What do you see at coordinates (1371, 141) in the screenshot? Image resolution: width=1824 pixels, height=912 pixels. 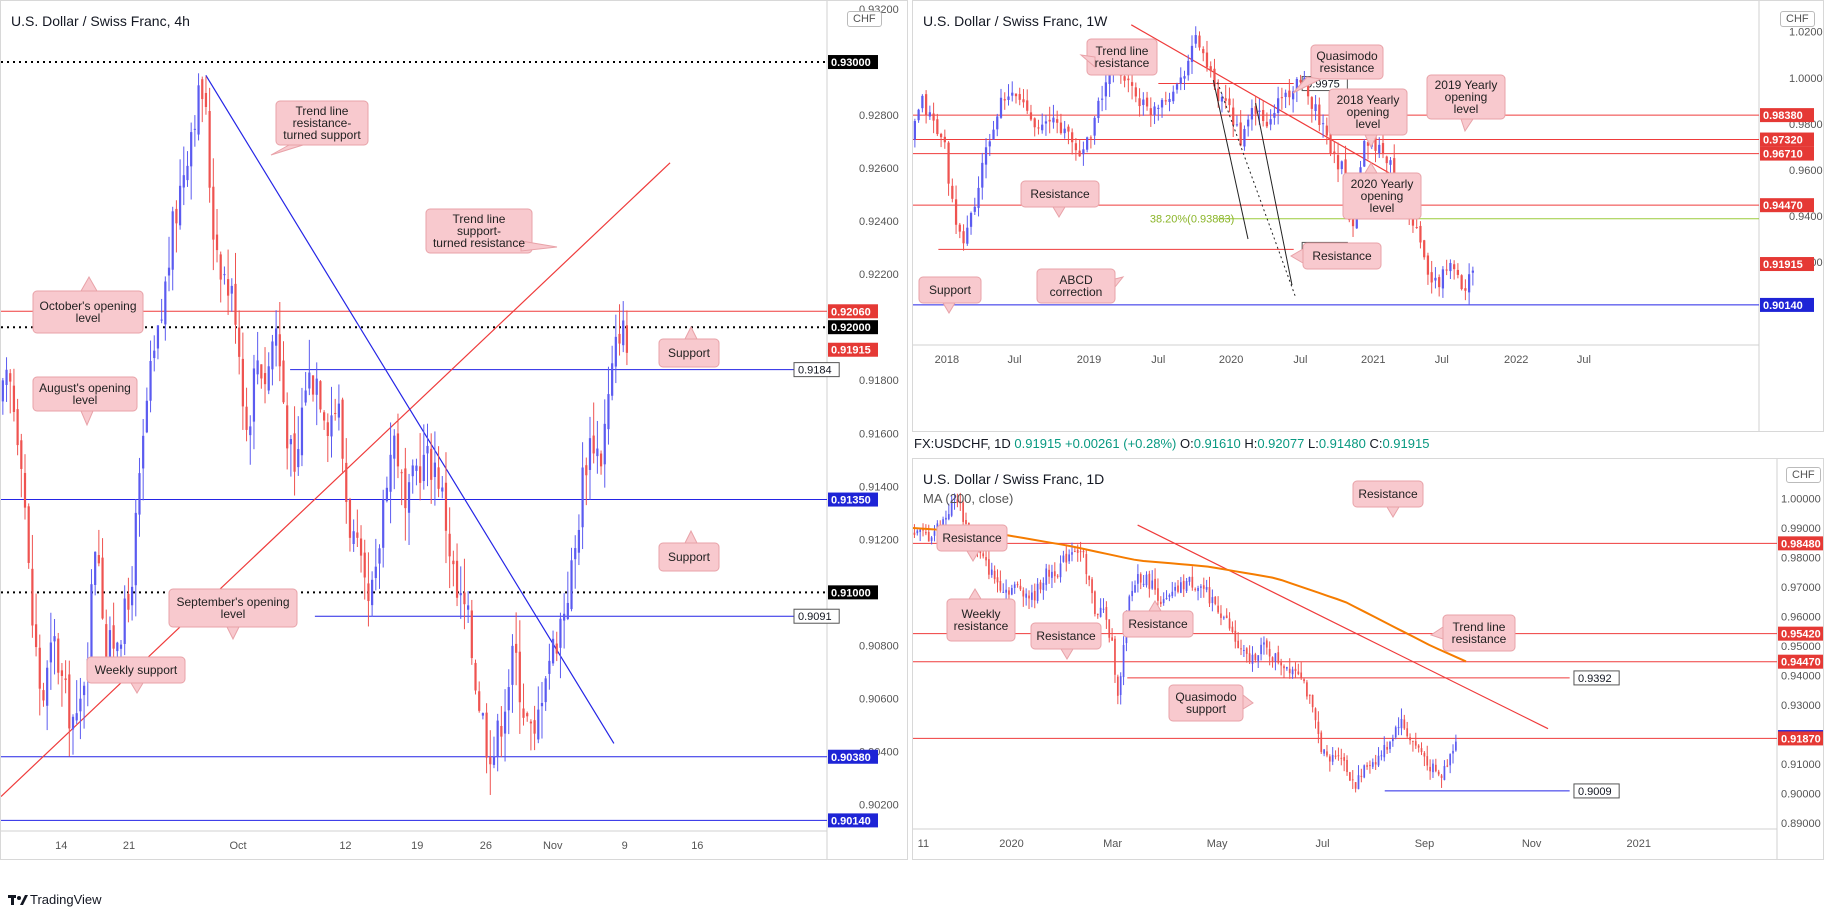 I see `chart-1w-note-2018-pointer` at bounding box center [1371, 141].